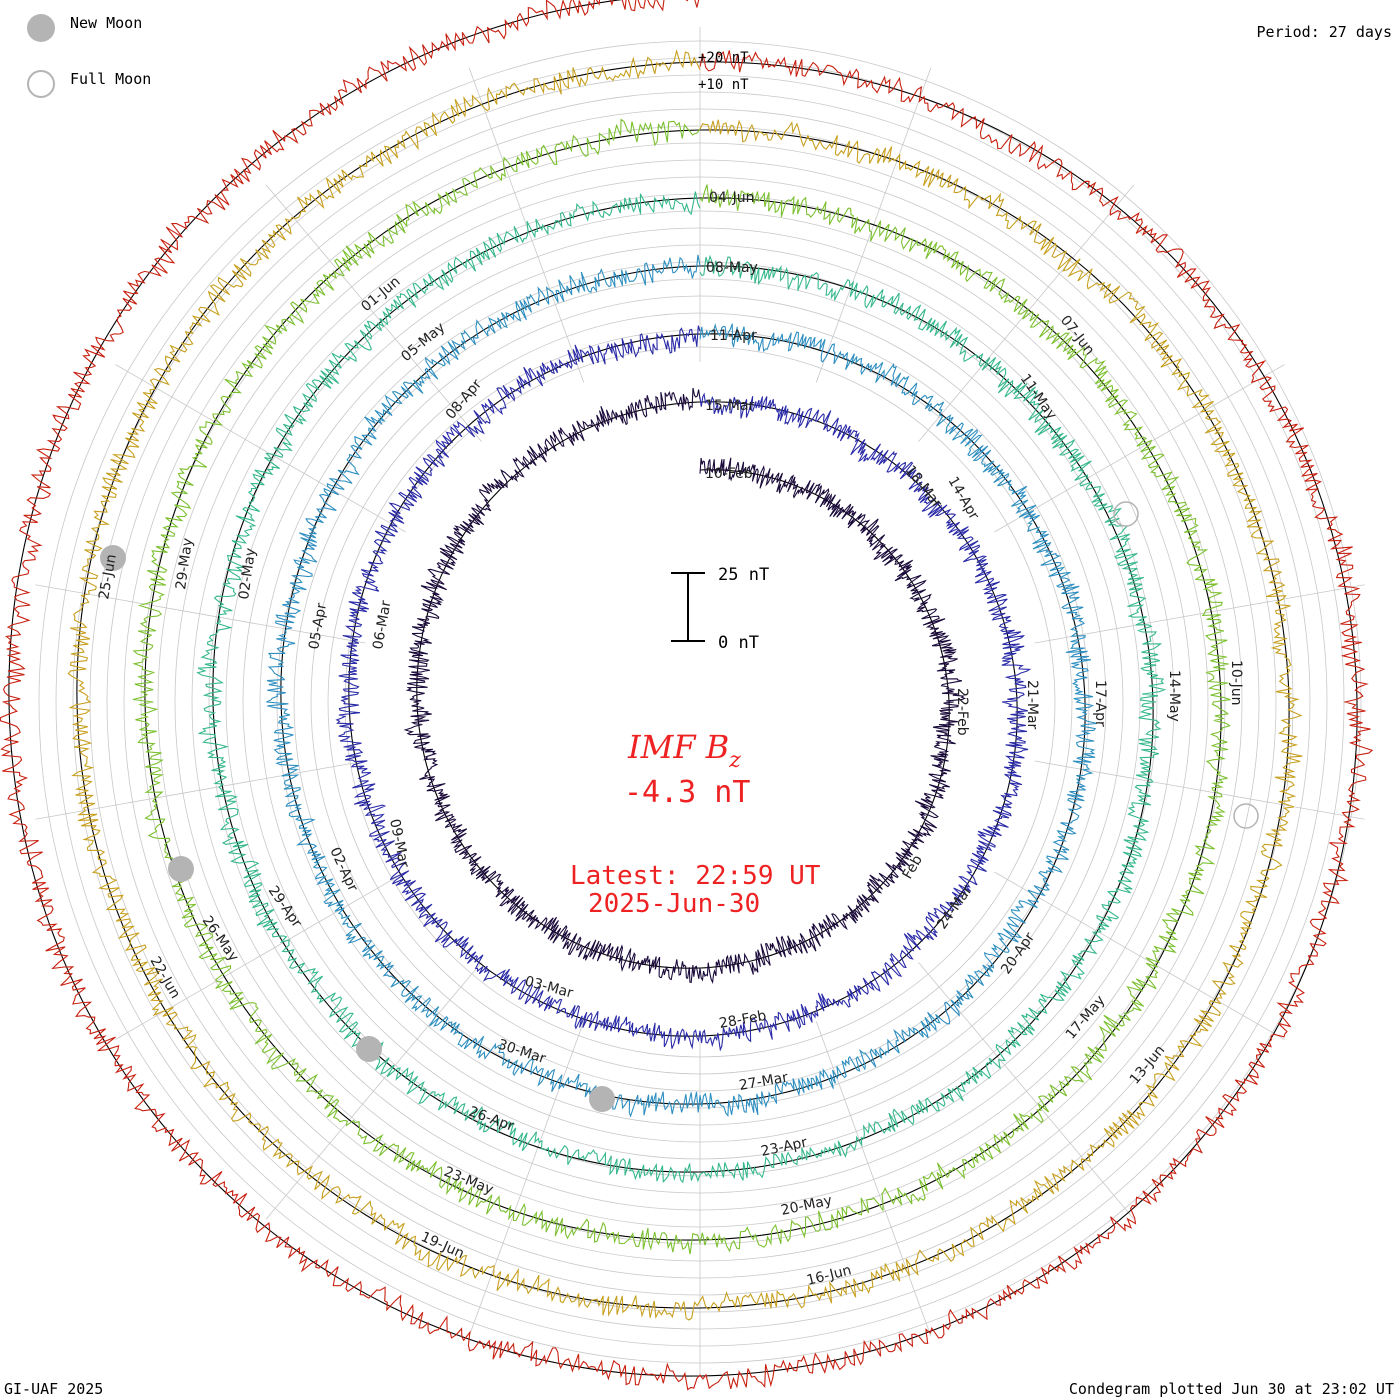 This screenshot has width=1400, height=1400. I want to click on ring-label-10: +10 nT, so click(723, 85).